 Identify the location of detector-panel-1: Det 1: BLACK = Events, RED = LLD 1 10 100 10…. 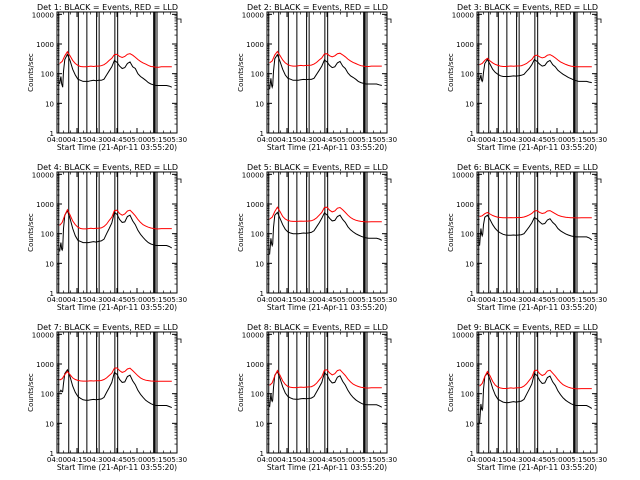
(107, 77).